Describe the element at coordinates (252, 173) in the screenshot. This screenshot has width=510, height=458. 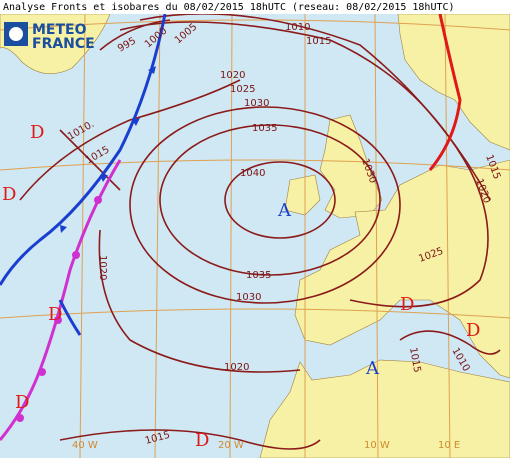
I see `isobar-label: 1040` at that location.